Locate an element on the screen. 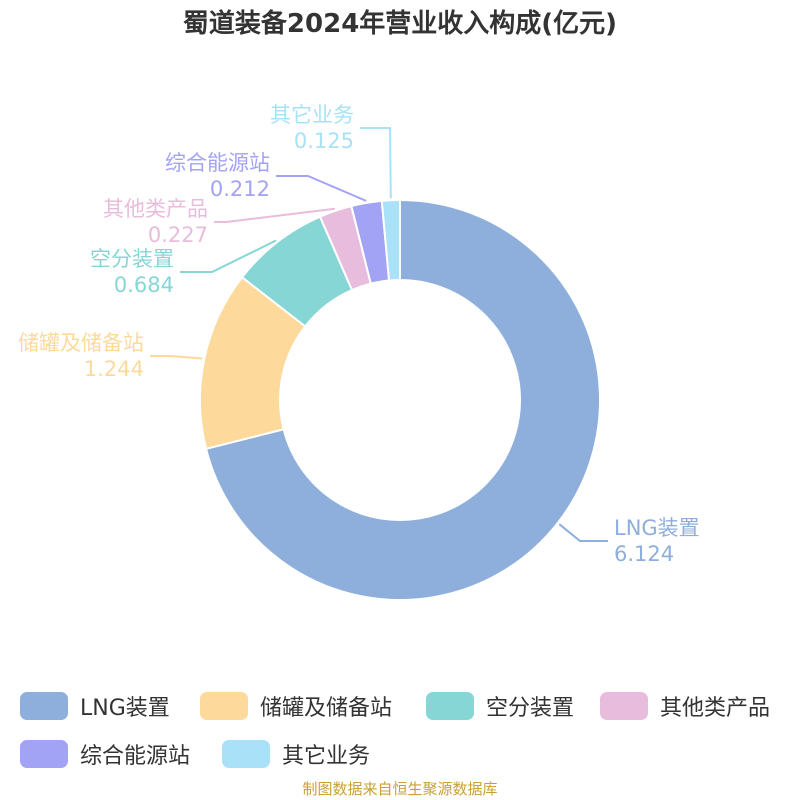 This screenshot has height=800, width=800. legend-item-6: 其它业务 is located at coordinates (296, 754).